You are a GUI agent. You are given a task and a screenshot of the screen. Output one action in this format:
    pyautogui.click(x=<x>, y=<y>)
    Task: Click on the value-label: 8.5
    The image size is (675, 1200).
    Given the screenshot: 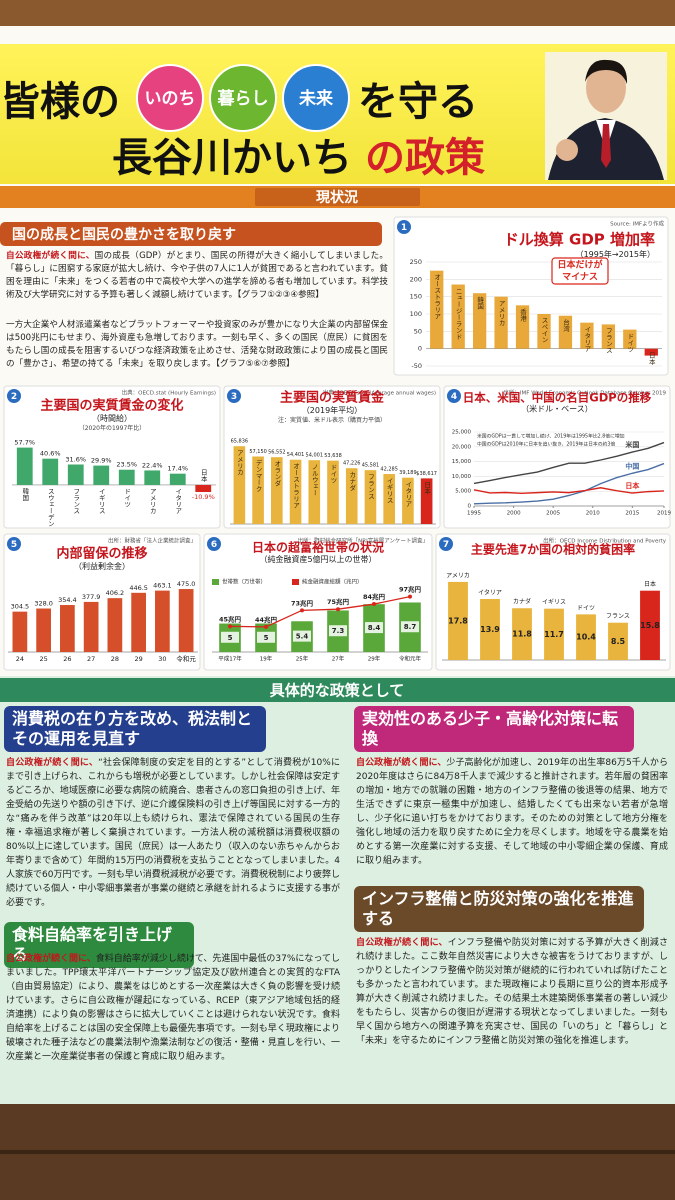 What is the action you would take?
    pyautogui.click(x=618, y=641)
    